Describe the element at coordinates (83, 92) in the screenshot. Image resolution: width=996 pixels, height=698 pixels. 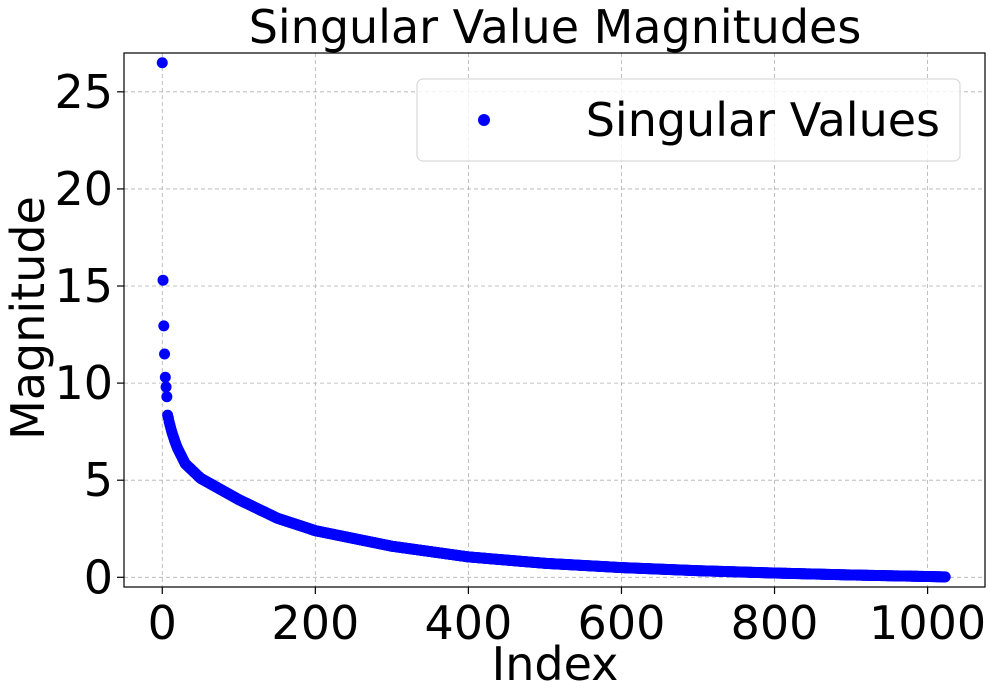
I see `y-tick-label: 25` at that location.